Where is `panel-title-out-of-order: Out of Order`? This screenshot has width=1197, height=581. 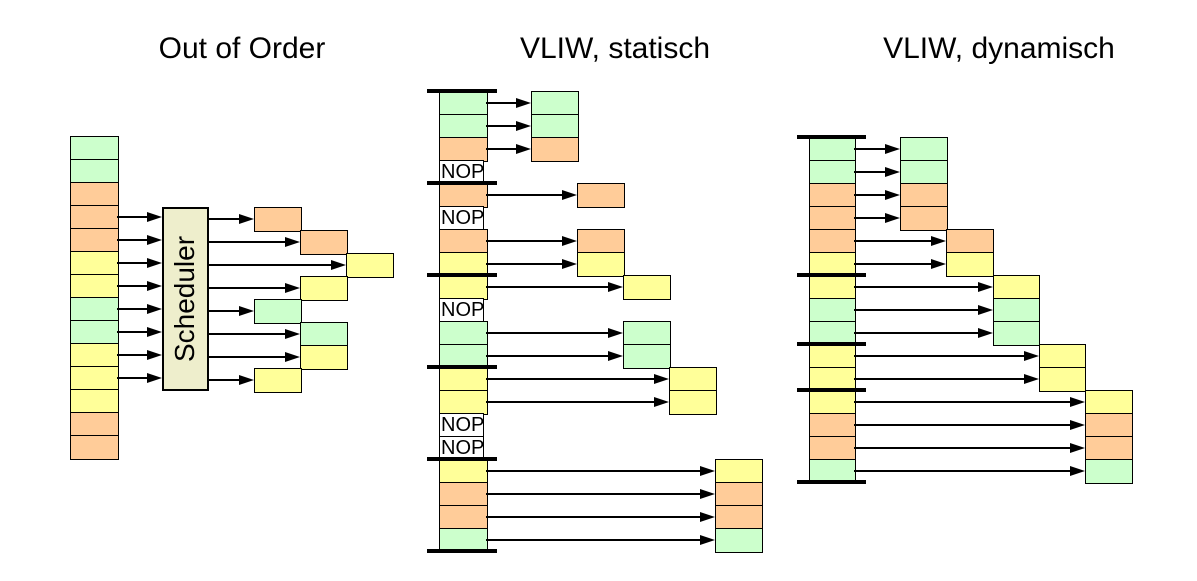
panel-title-out-of-order: Out of Order is located at coordinates (242, 48).